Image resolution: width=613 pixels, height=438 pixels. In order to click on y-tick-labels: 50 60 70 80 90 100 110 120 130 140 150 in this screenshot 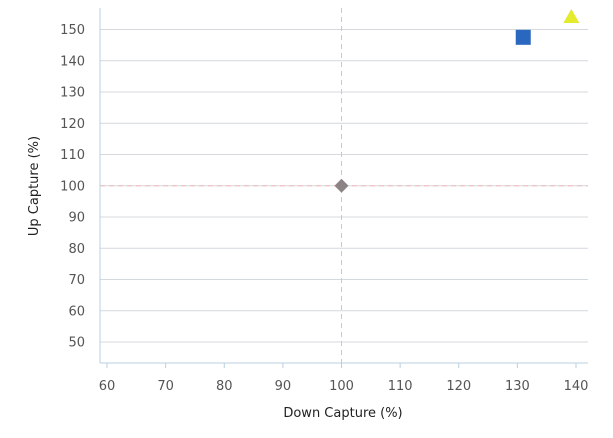, I will do `click(72, 187)`.